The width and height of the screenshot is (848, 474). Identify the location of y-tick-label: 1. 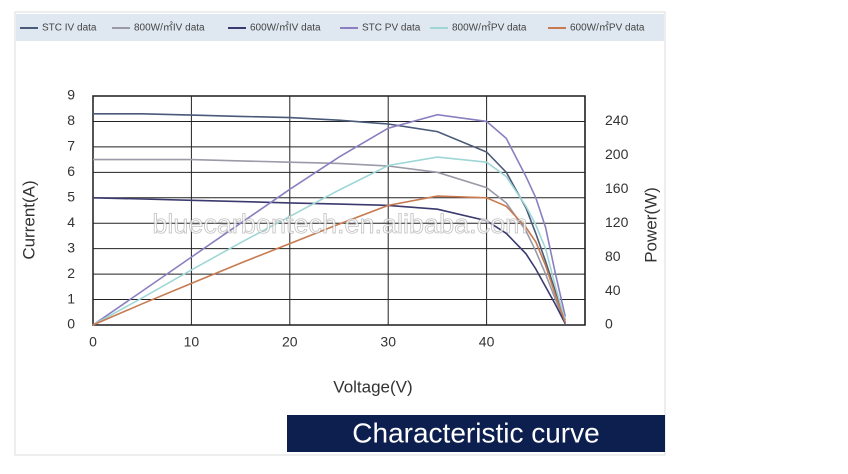
(71, 298).